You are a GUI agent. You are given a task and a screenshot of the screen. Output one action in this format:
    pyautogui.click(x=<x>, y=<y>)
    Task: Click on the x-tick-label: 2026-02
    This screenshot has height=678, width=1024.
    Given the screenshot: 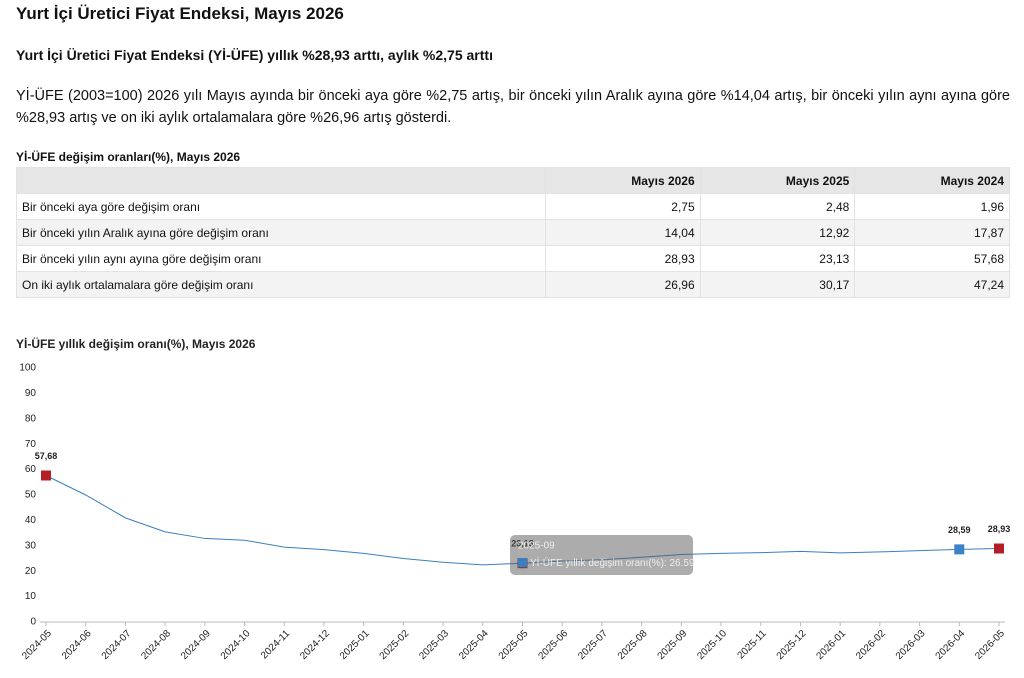 What is the action you would take?
    pyautogui.click(x=871, y=645)
    